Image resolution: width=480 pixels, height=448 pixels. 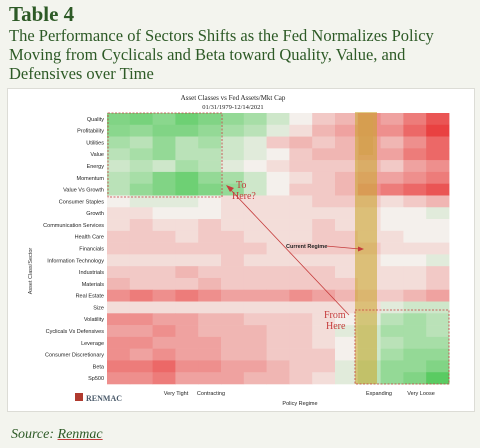 I want to click on regime-shift-arrow, so click(x=289, y=251).